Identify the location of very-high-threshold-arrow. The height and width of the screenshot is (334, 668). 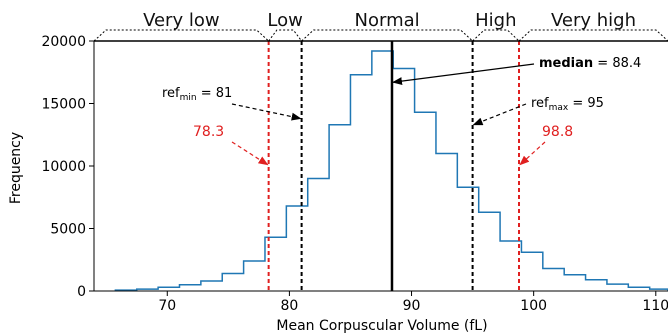
(532, 153).